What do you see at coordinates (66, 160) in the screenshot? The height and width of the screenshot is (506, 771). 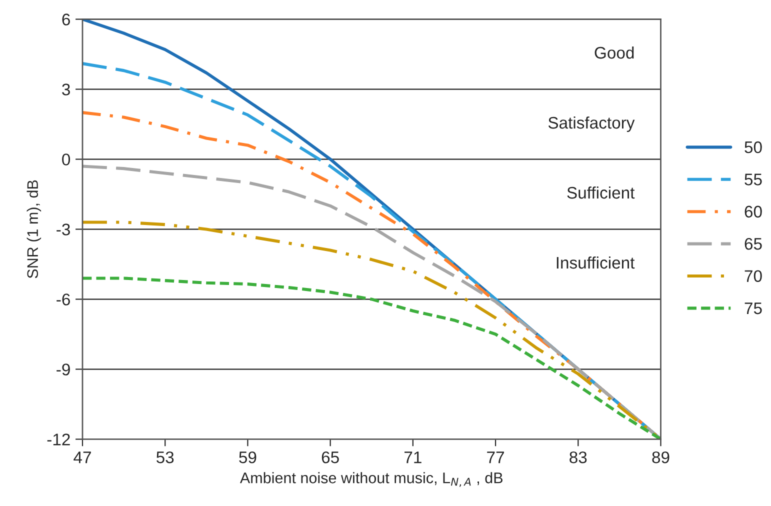 I see `y-tick-label: 0` at bounding box center [66, 160].